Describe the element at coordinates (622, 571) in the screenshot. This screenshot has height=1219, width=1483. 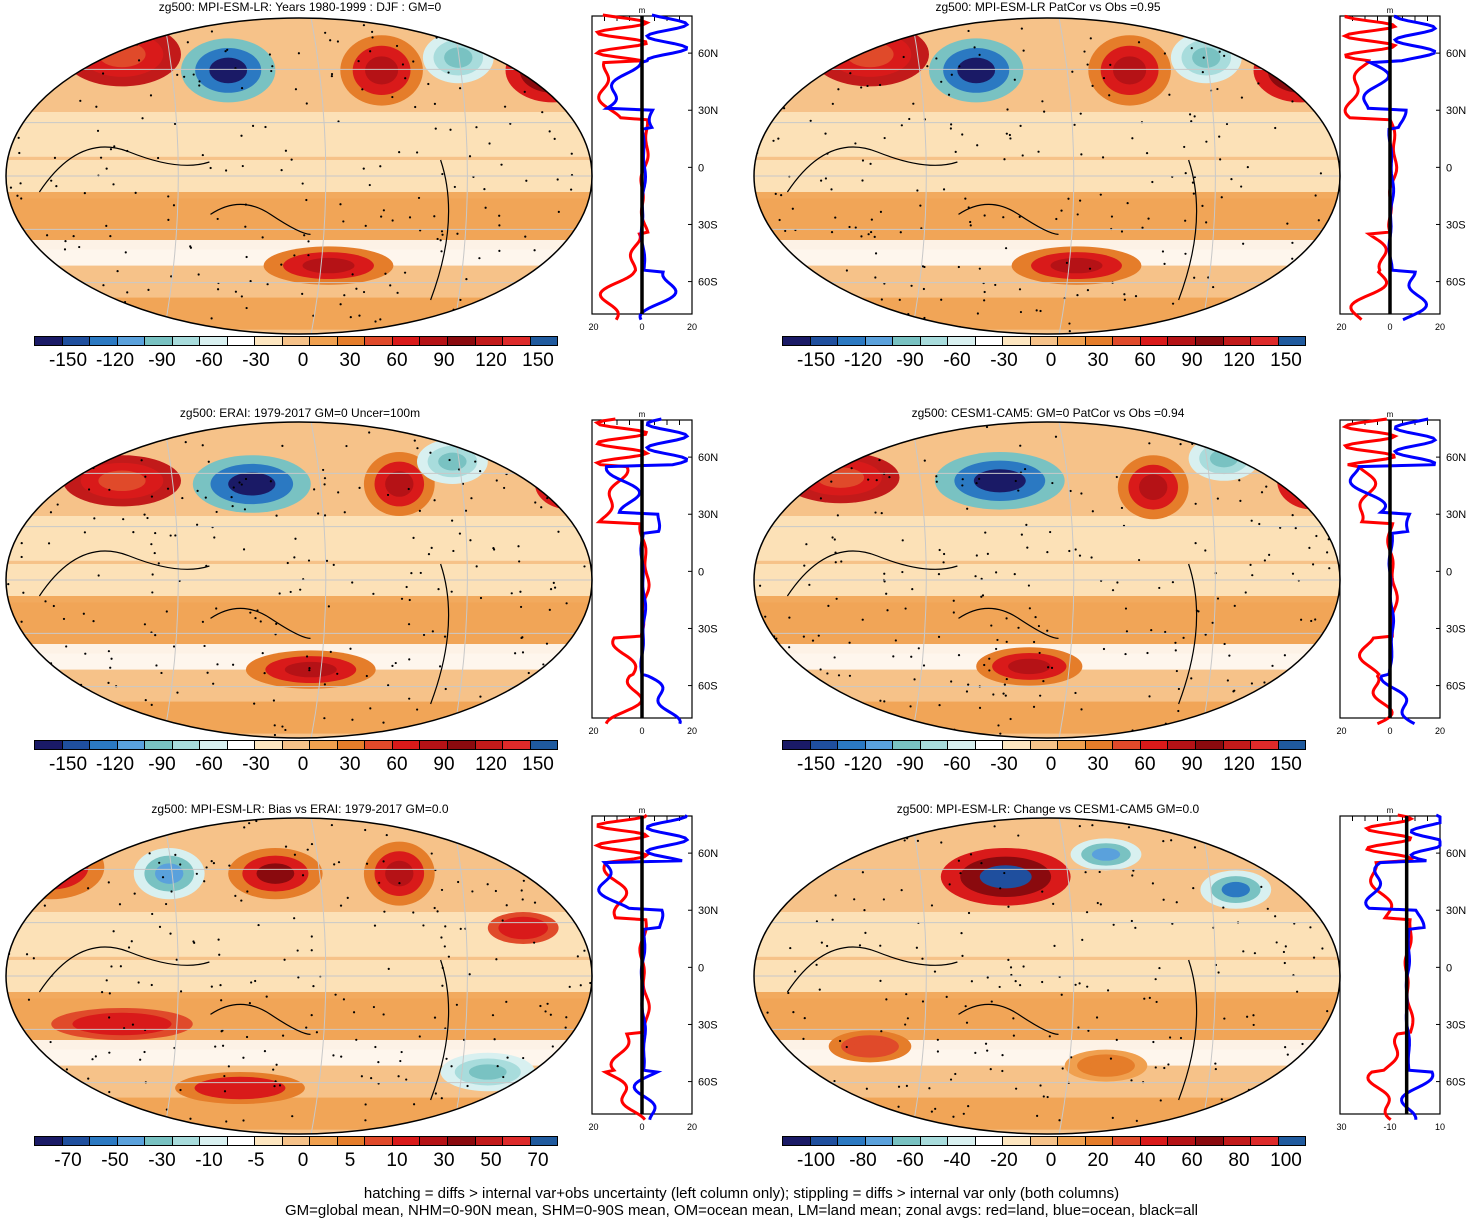
I see `land-zonal-mean-line` at that location.